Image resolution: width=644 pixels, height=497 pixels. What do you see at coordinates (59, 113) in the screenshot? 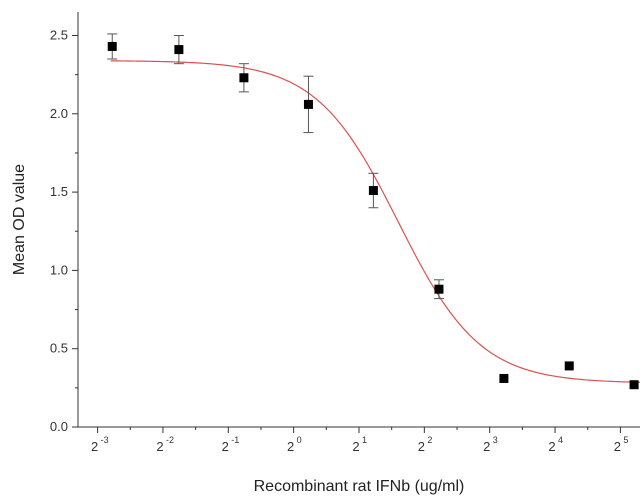
I see `y-tick-label: 2.0` at bounding box center [59, 113].